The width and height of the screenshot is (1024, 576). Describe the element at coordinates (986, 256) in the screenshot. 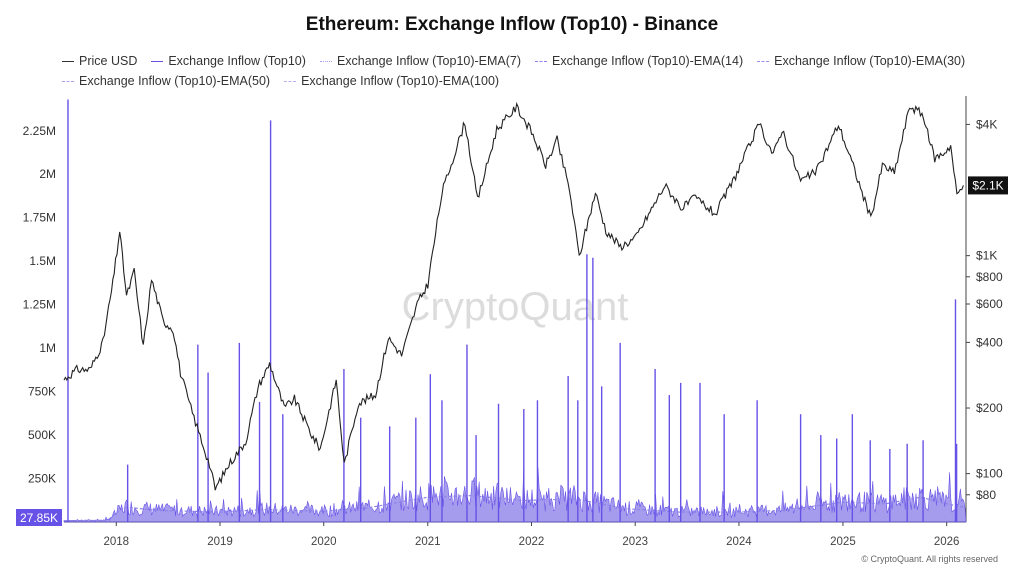

I see `right-tick-label: $1K` at that location.